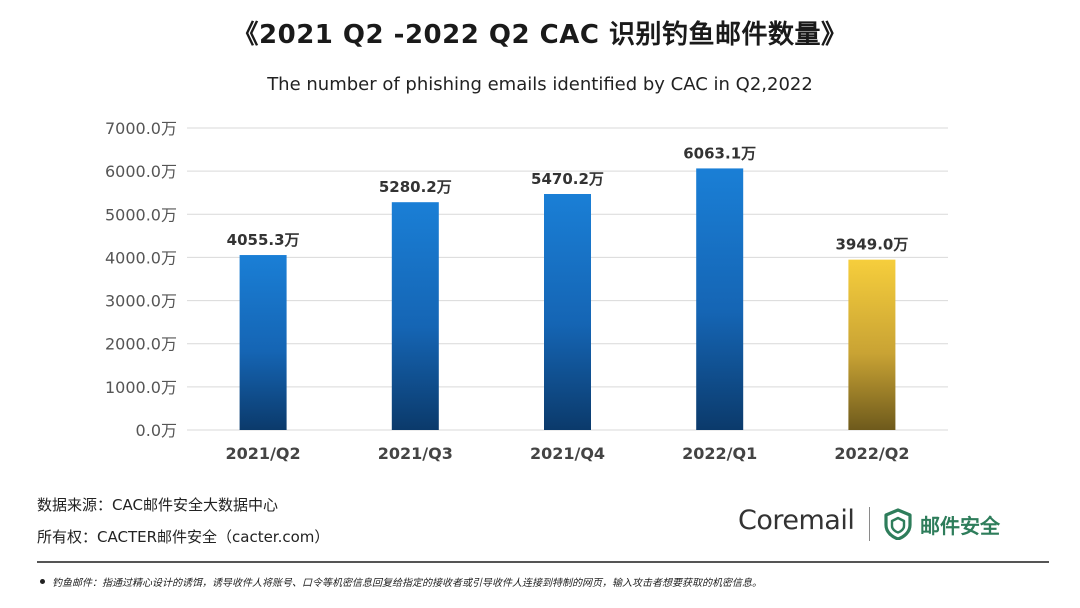 The width and height of the screenshot is (1080, 608). I want to click on y-tick-label: 7000.0万, so click(141, 128).